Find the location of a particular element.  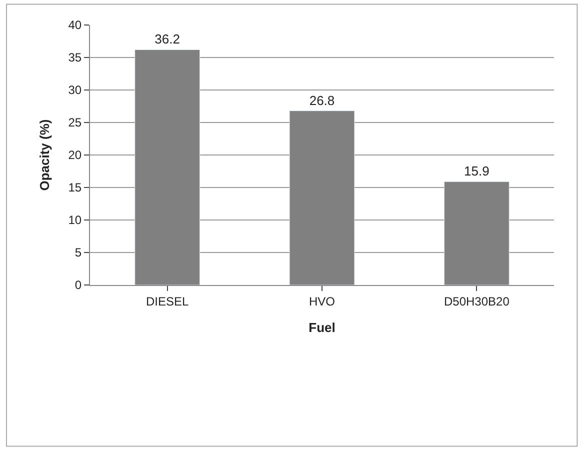

y-tick-label: 35 is located at coordinates (75, 57).